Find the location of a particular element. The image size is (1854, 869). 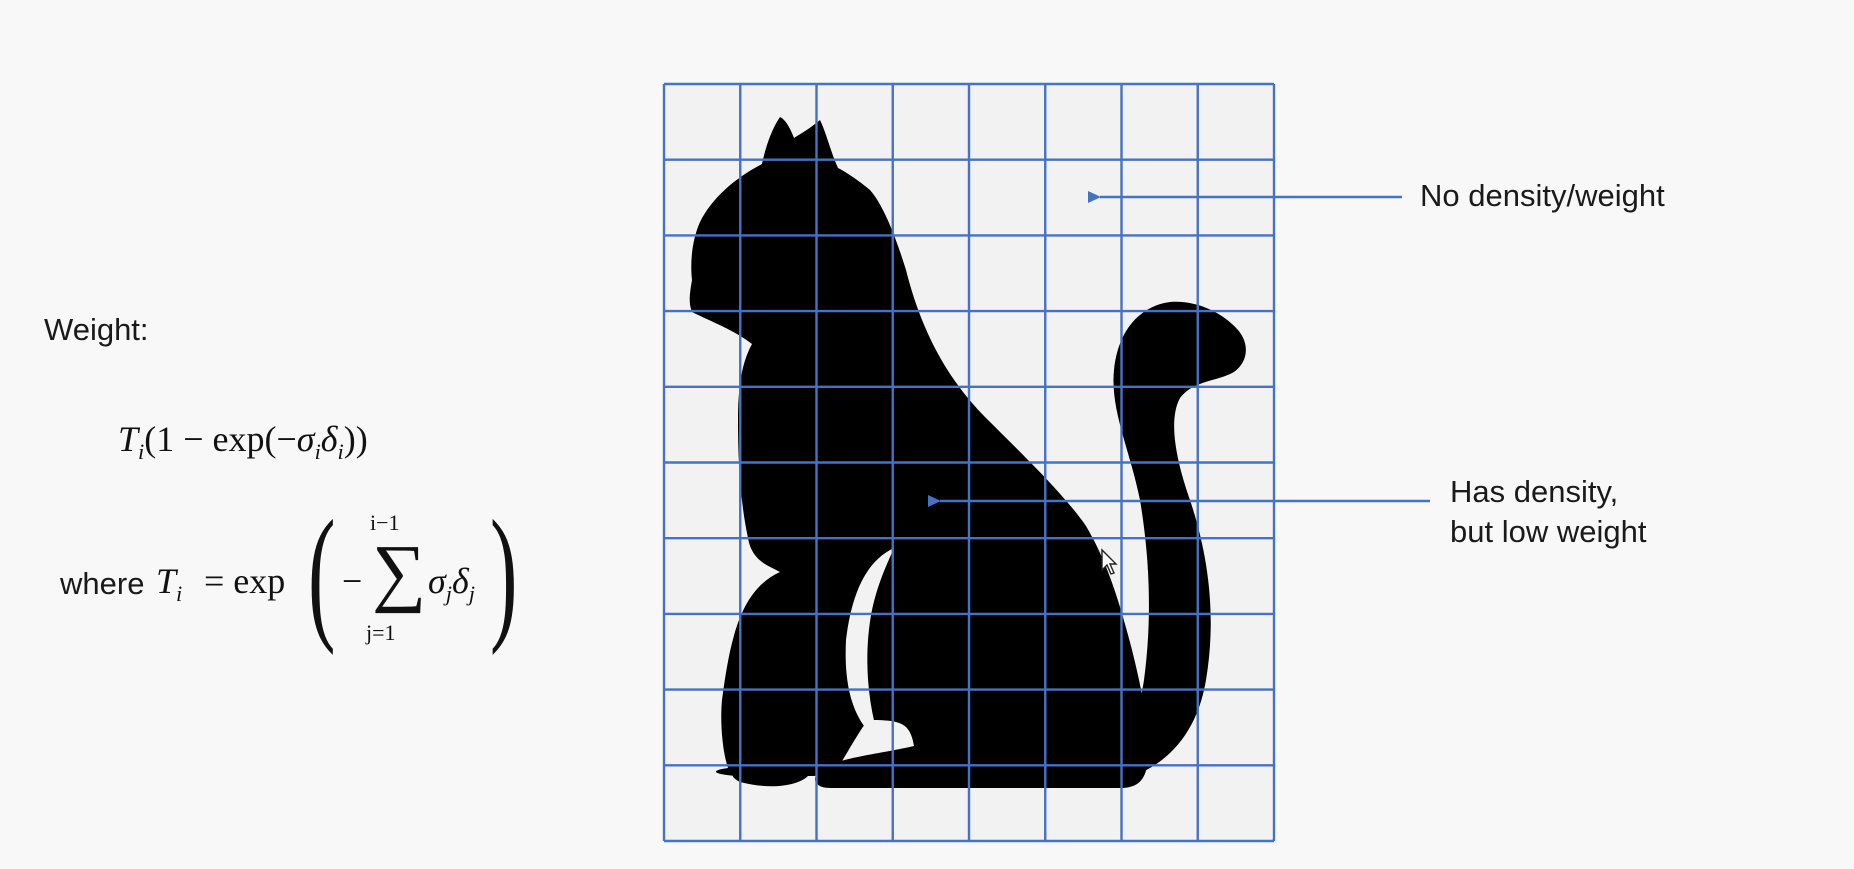

sum-upper-limit: i−1 is located at coordinates (385, 522).